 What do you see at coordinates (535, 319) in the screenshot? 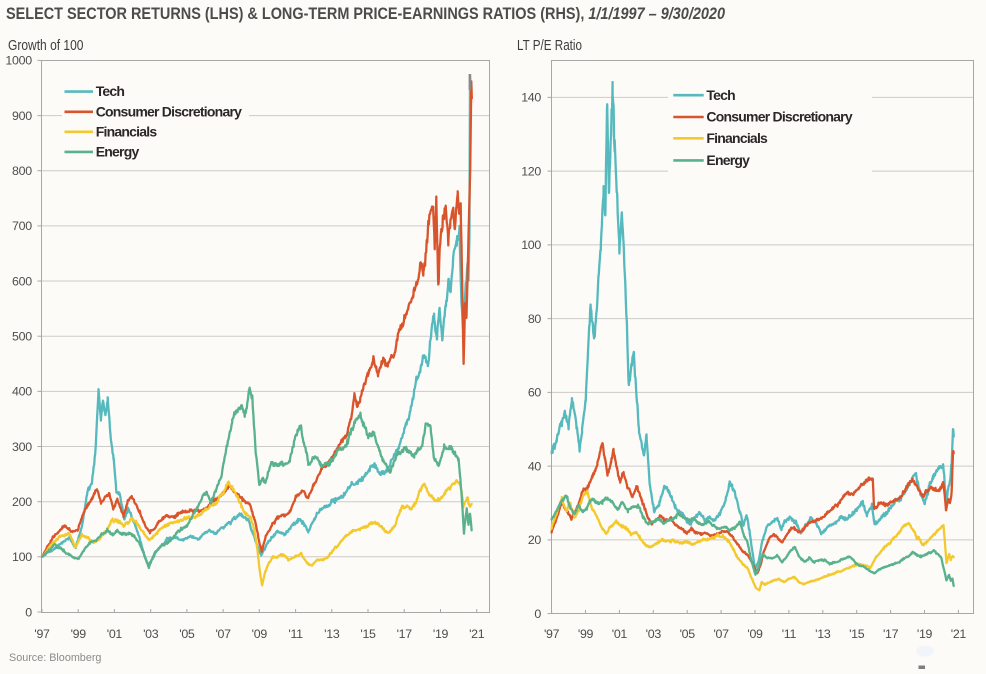
I see `svg-text: 80` at bounding box center [535, 319].